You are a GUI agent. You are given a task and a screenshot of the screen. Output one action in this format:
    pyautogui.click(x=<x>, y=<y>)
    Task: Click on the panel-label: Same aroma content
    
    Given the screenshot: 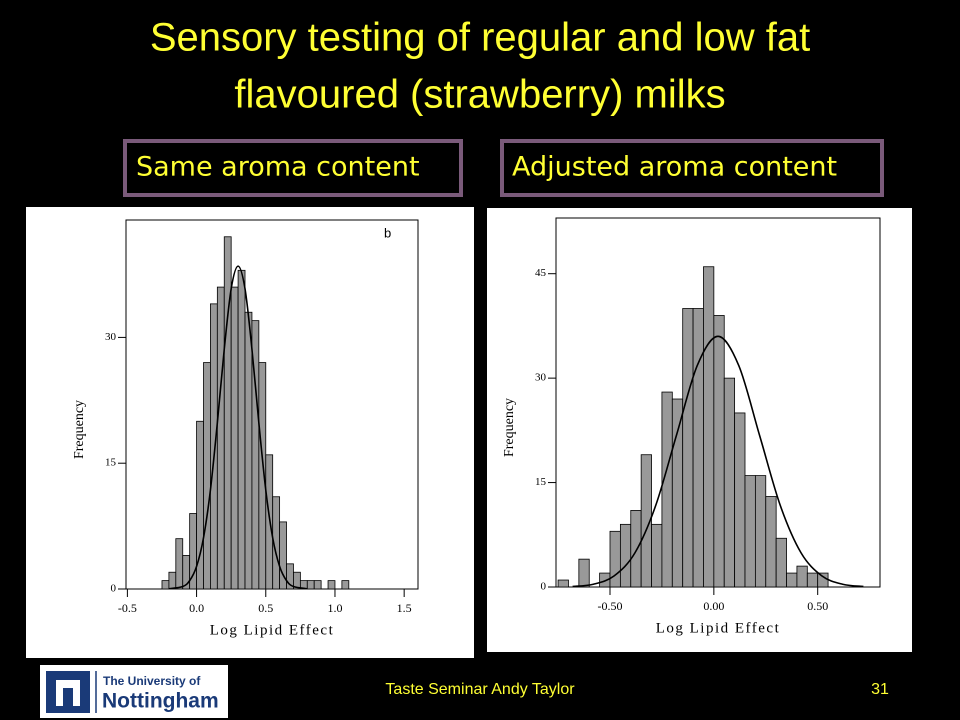 What is the action you would take?
    pyautogui.click(x=278, y=167)
    